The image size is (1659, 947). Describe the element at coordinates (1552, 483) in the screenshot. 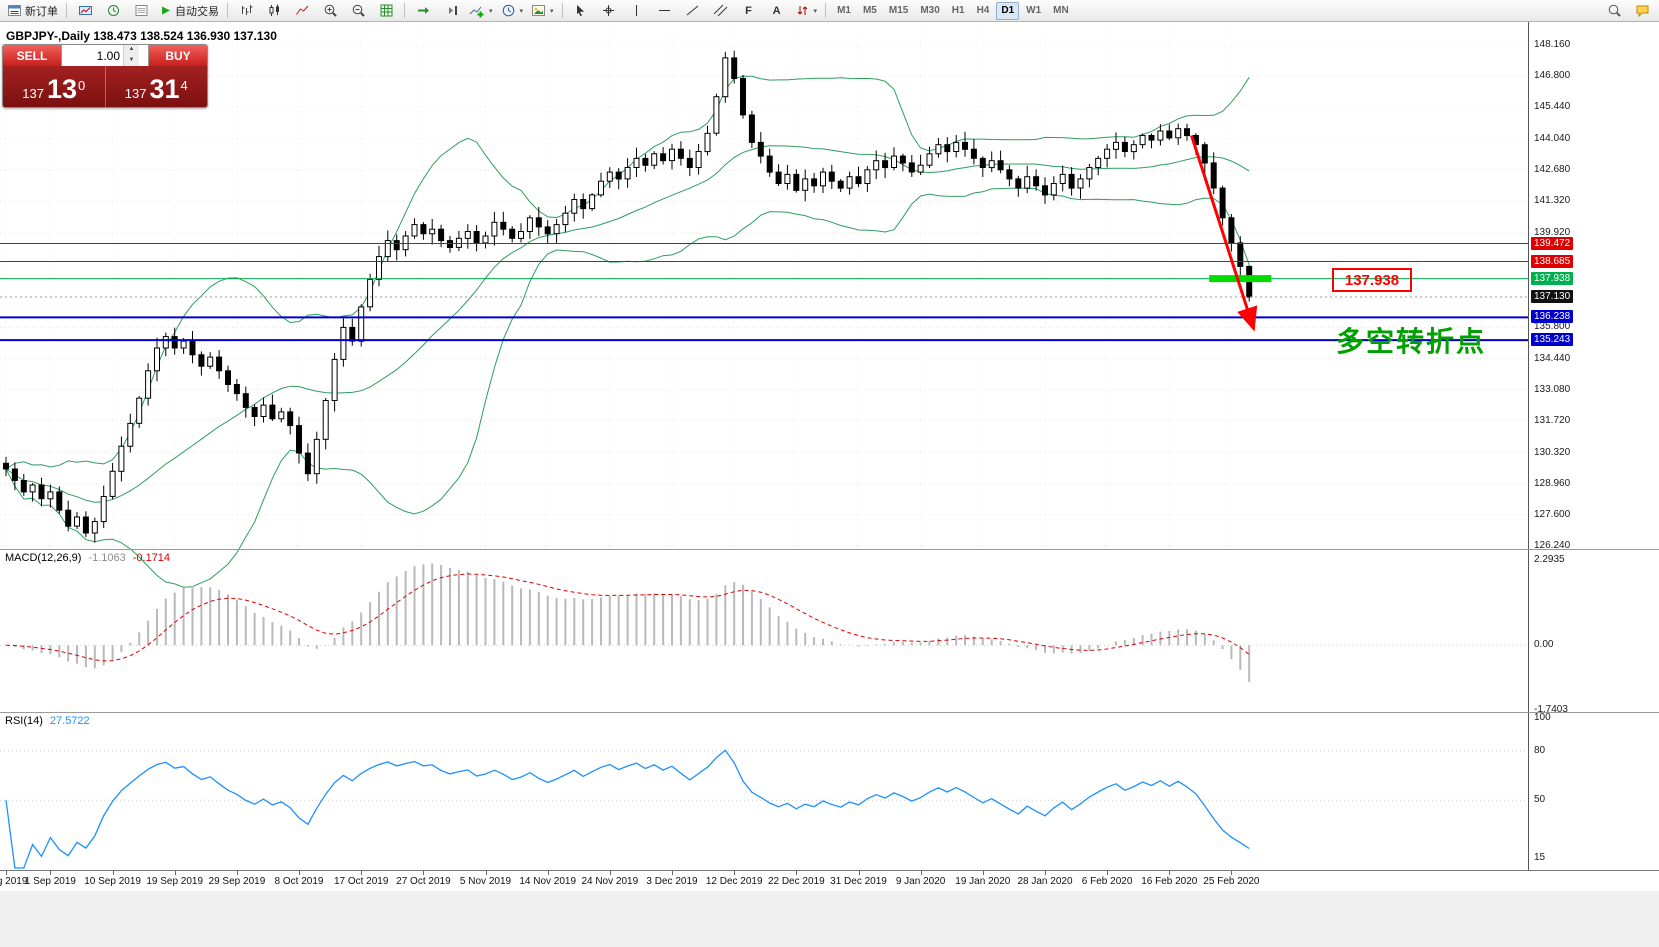

I see `axis-label: 128.960` at that location.